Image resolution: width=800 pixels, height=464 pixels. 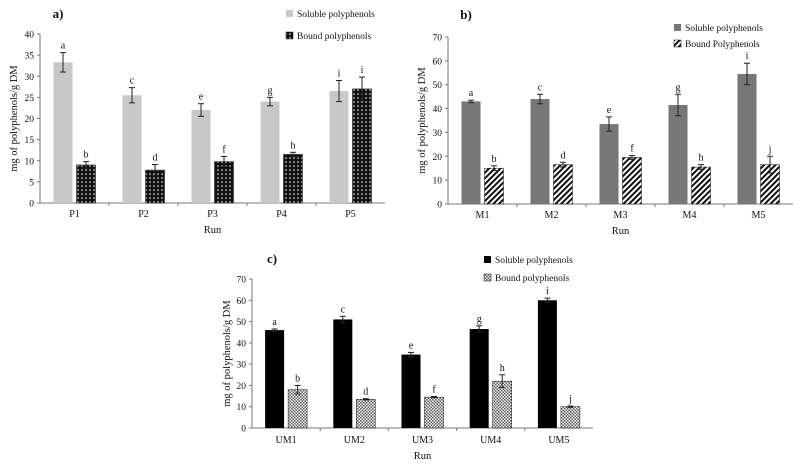 What do you see at coordinates (422, 440) in the screenshot?
I see `category-label: UM3` at bounding box center [422, 440].